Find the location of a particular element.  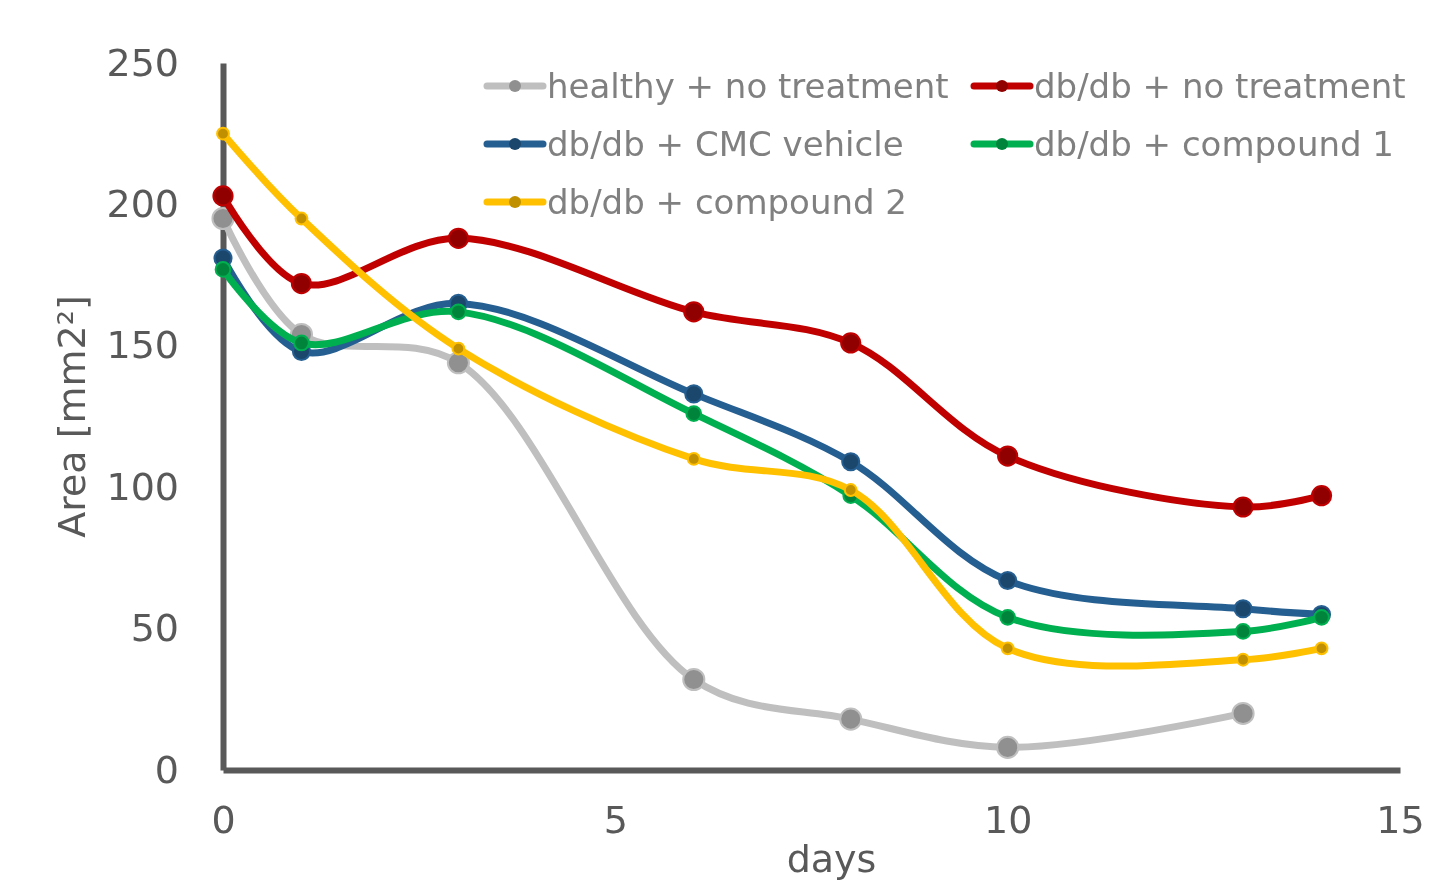

y-tick-label: 100 is located at coordinates (142, 486).